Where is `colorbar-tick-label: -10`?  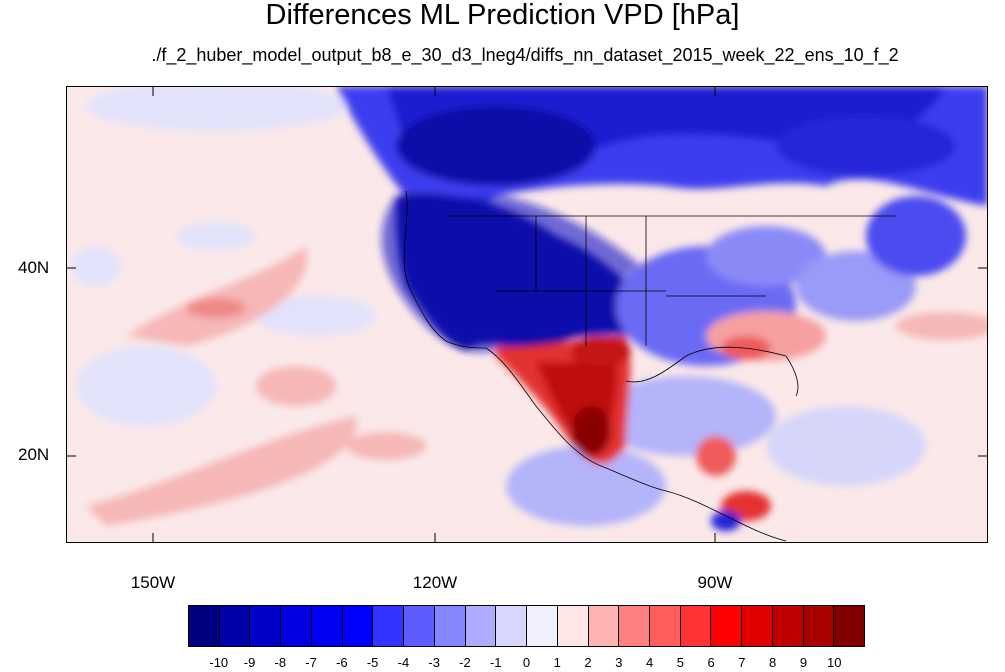 colorbar-tick-label: -10 is located at coordinates (219, 662).